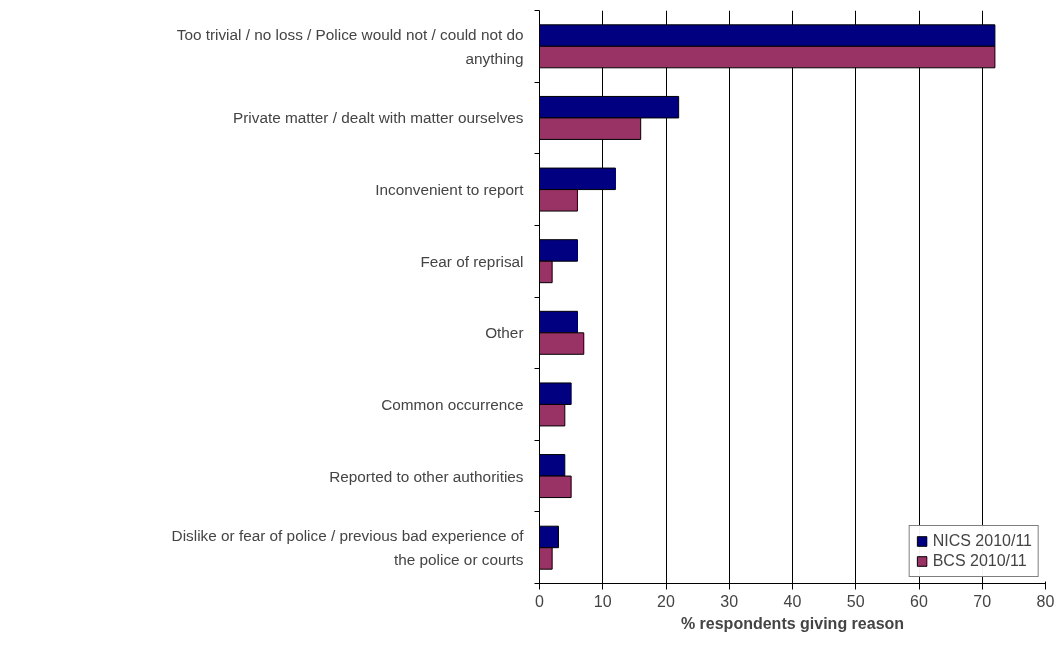  Describe the element at coordinates (452, 404) in the screenshot. I see `y-tick-label: Common occurrence` at that location.